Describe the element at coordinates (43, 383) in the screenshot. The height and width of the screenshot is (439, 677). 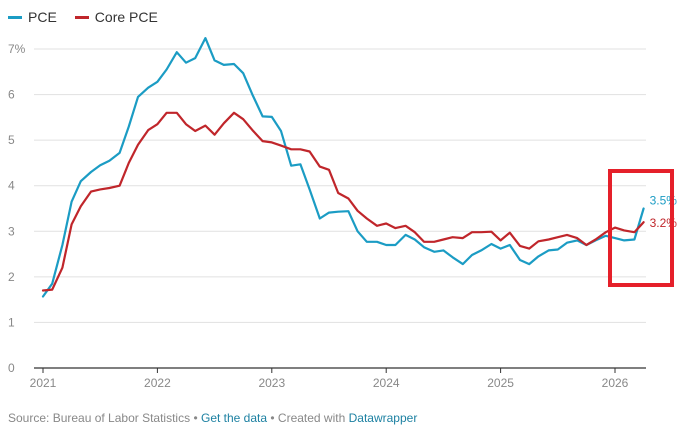
I see `x-tick-label: 2021` at that location.